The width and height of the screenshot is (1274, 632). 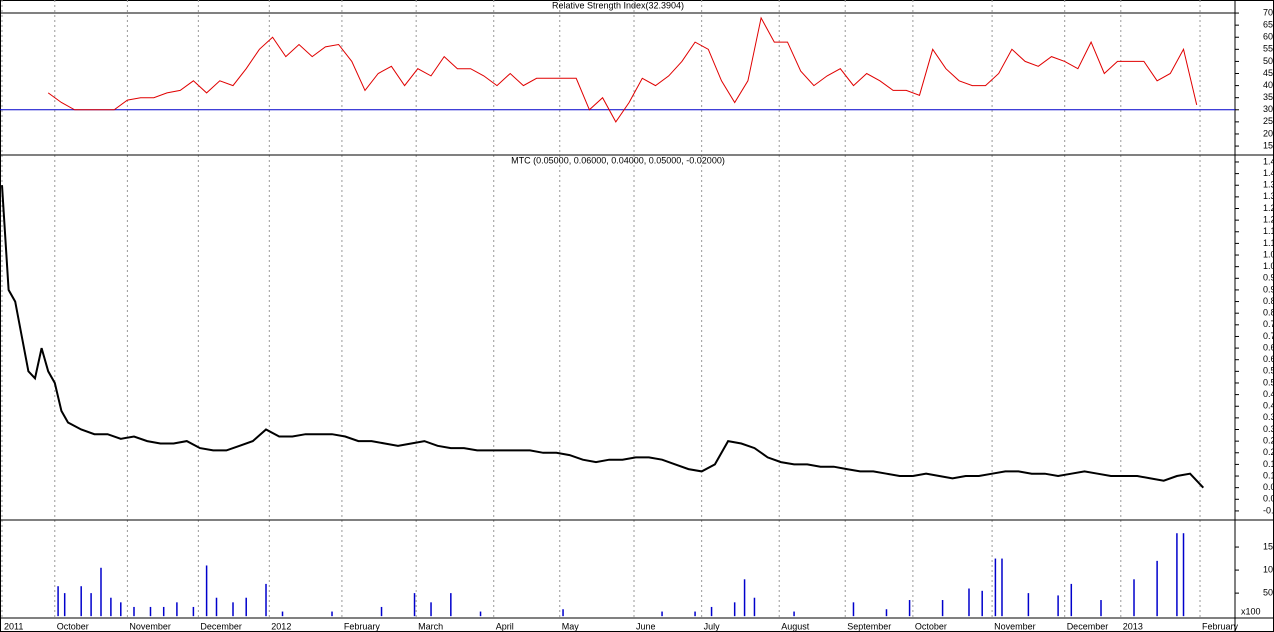 What do you see at coordinates (795, 626) in the screenshot?
I see `x-tick-label: August` at bounding box center [795, 626].